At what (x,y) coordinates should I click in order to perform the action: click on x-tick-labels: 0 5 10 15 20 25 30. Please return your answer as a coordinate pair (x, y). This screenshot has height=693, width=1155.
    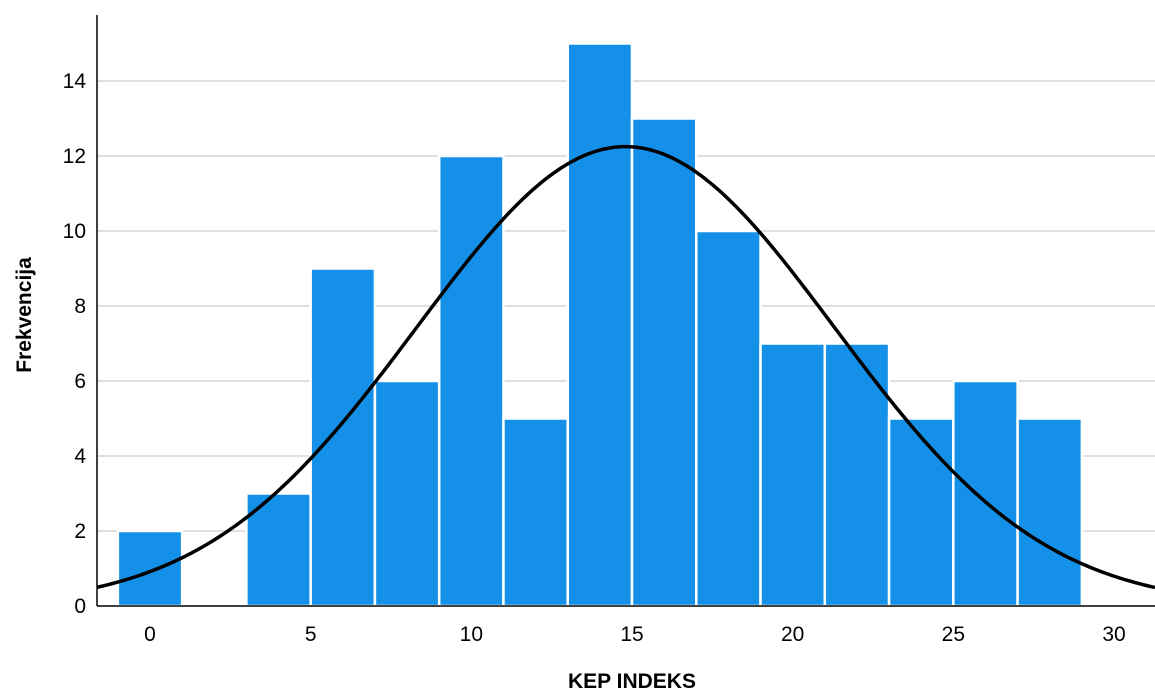
    Looking at the image, I should click on (635, 634).